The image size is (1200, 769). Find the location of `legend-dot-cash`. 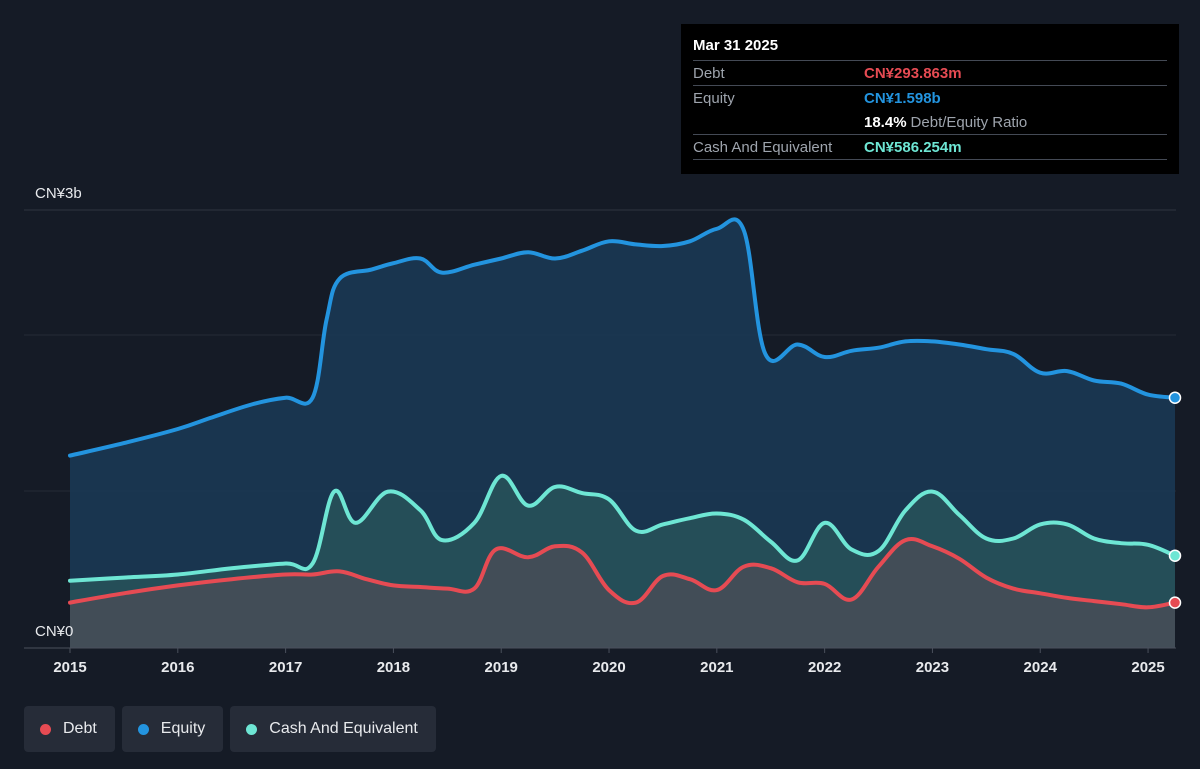

legend-dot-cash is located at coordinates (252, 729).